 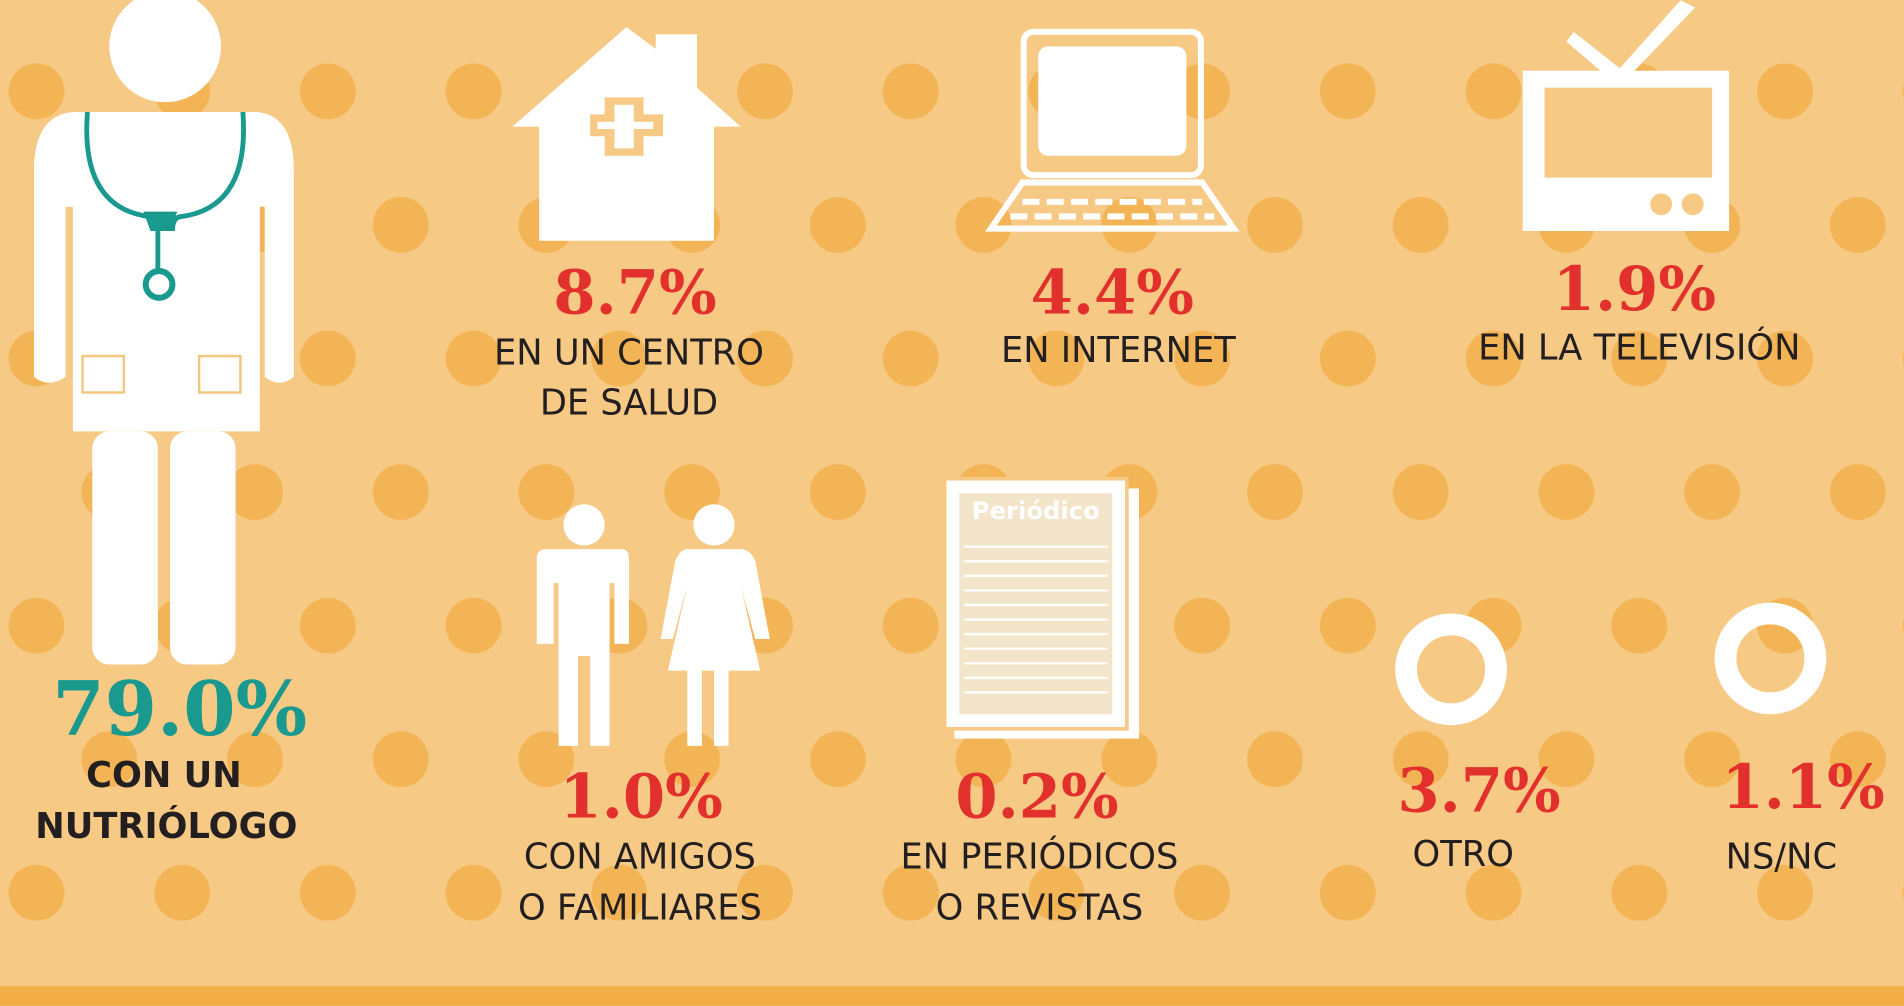 I want to click on label: EN INTERNET, so click(x=1118, y=350).